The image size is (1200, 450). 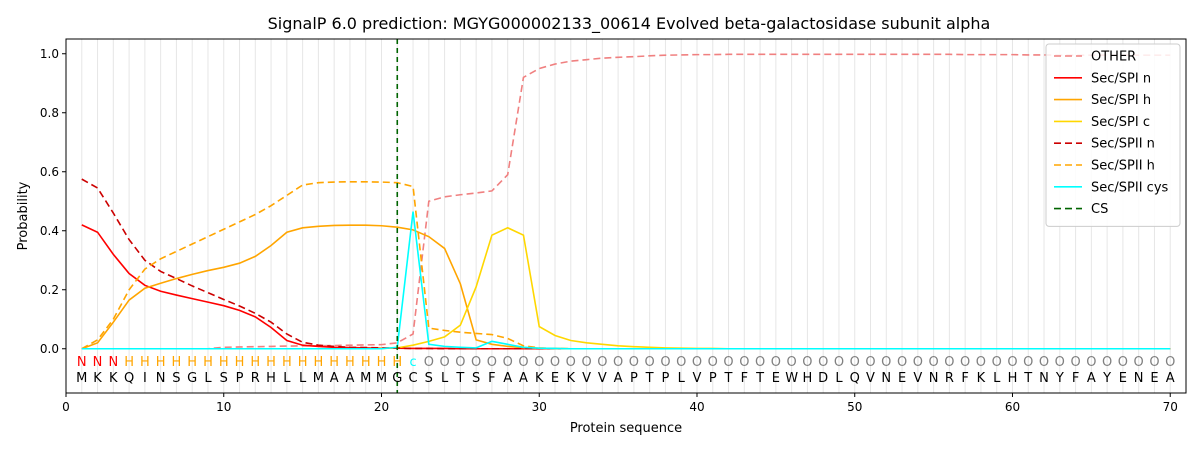 What do you see at coordinates (412, 362) in the screenshot?
I see `region-label: c` at bounding box center [412, 362].